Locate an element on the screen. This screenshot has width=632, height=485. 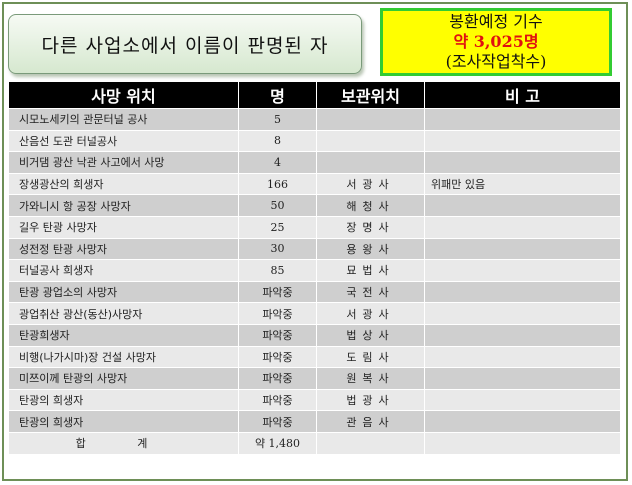
table-row: 광업취산 광산(동산)사망자 파악중 서광사 is located at coordinates (314, 313).